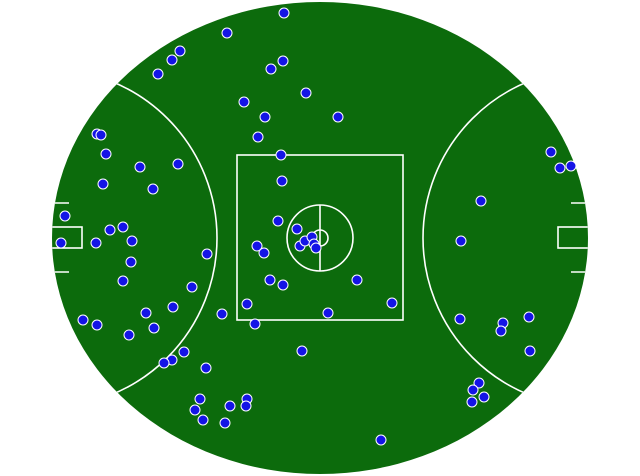 Image resolution: width=640 pixels, height=476 pixels. What do you see at coordinates (572, 237) in the screenshot?
I see `goal-square-right` at bounding box center [572, 237].